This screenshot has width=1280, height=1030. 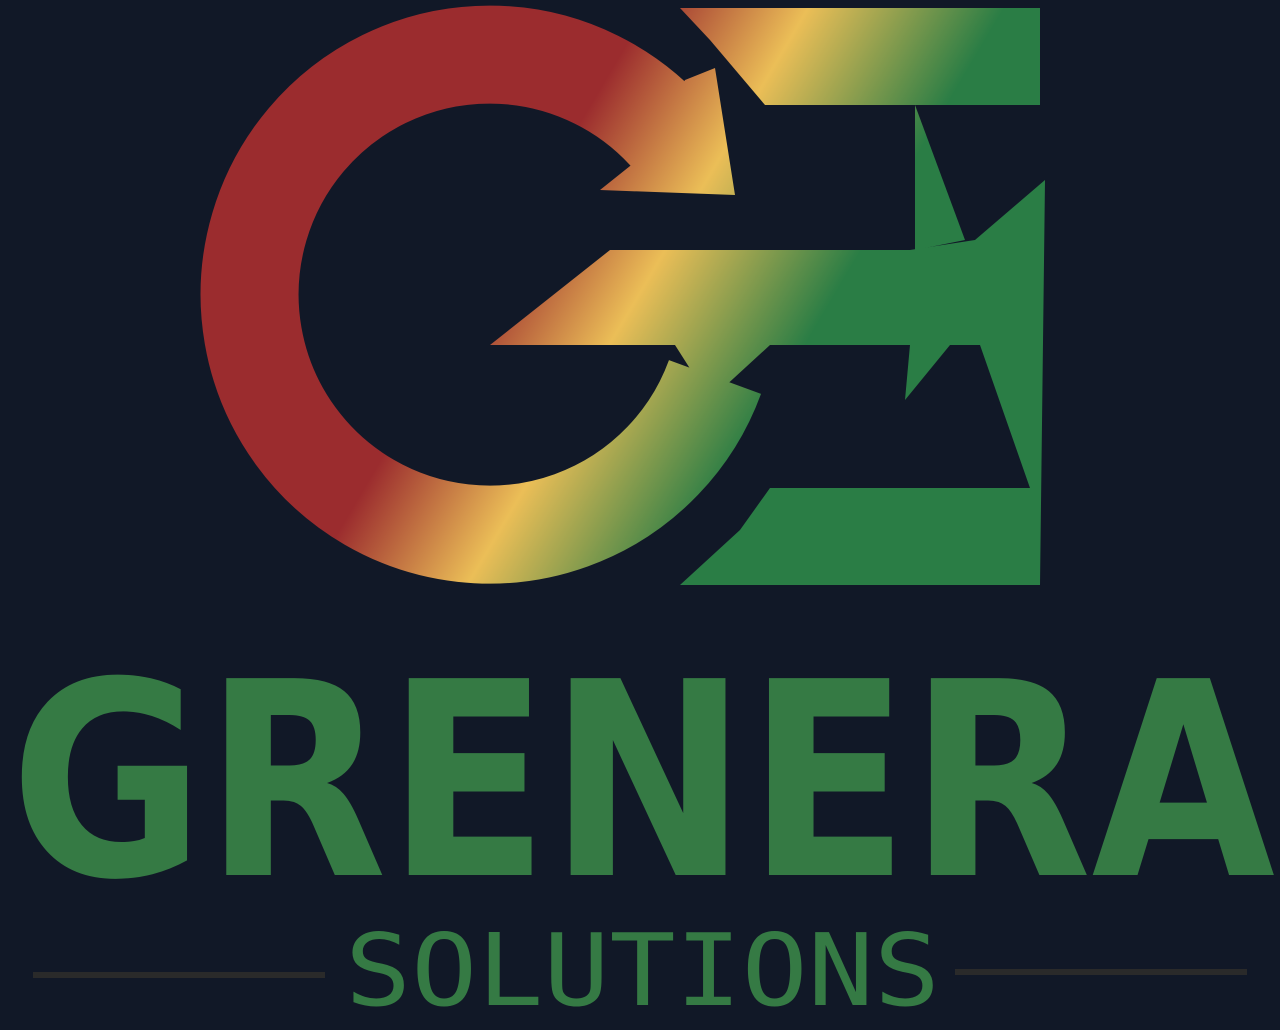 I want to click on tagline: SOLUTIONS, so click(x=642, y=970).